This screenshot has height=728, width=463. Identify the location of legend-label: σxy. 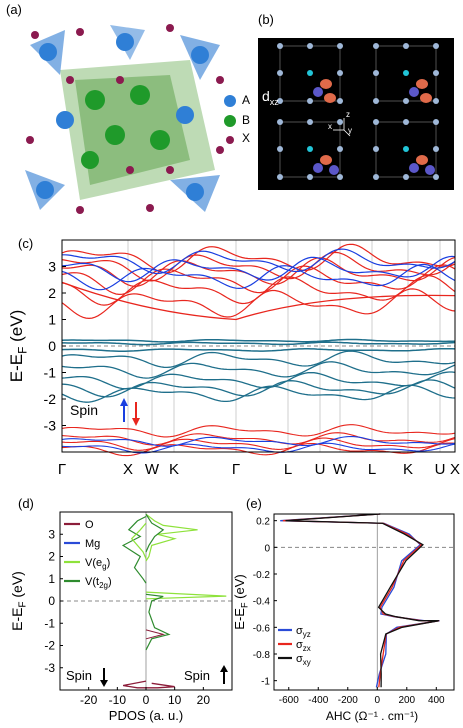
(303, 660).